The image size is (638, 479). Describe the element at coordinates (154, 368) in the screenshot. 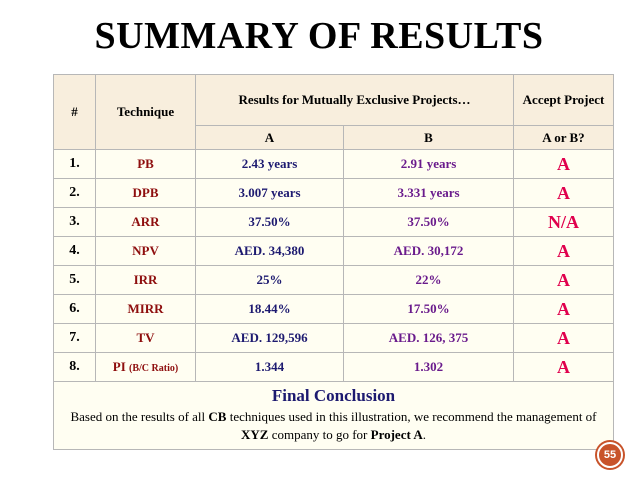

I see `technique-note: (B/C Ratio)` at that location.